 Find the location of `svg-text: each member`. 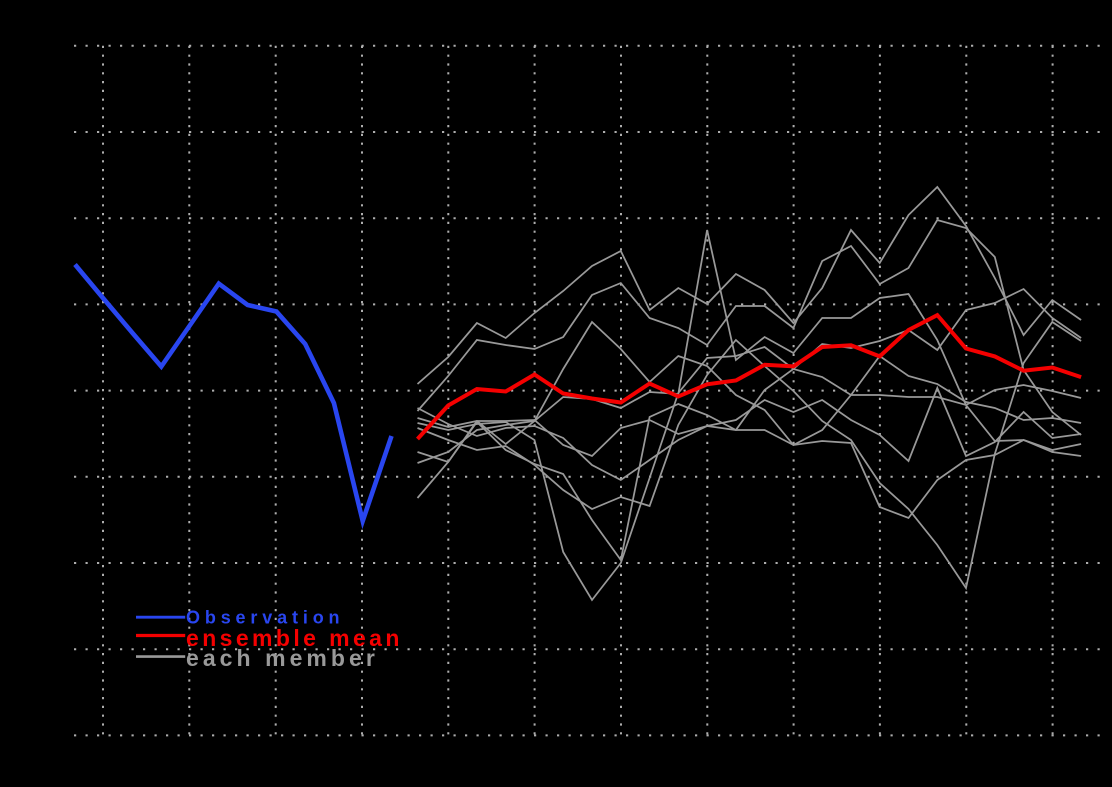

svg-text: each member is located at coordinates (282, 658).